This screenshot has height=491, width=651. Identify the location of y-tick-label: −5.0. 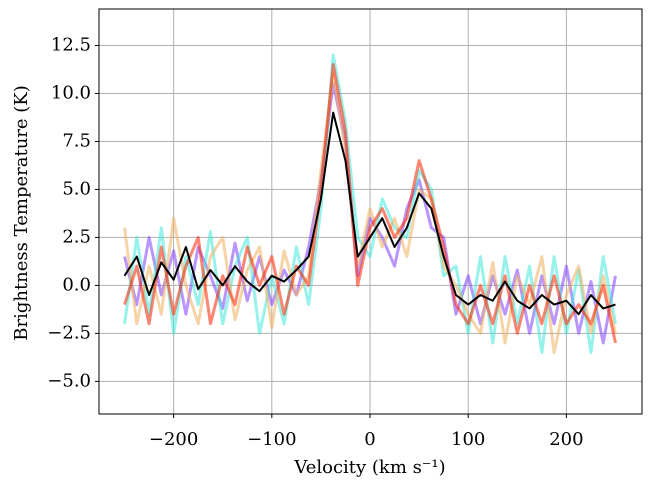
(69, 380).